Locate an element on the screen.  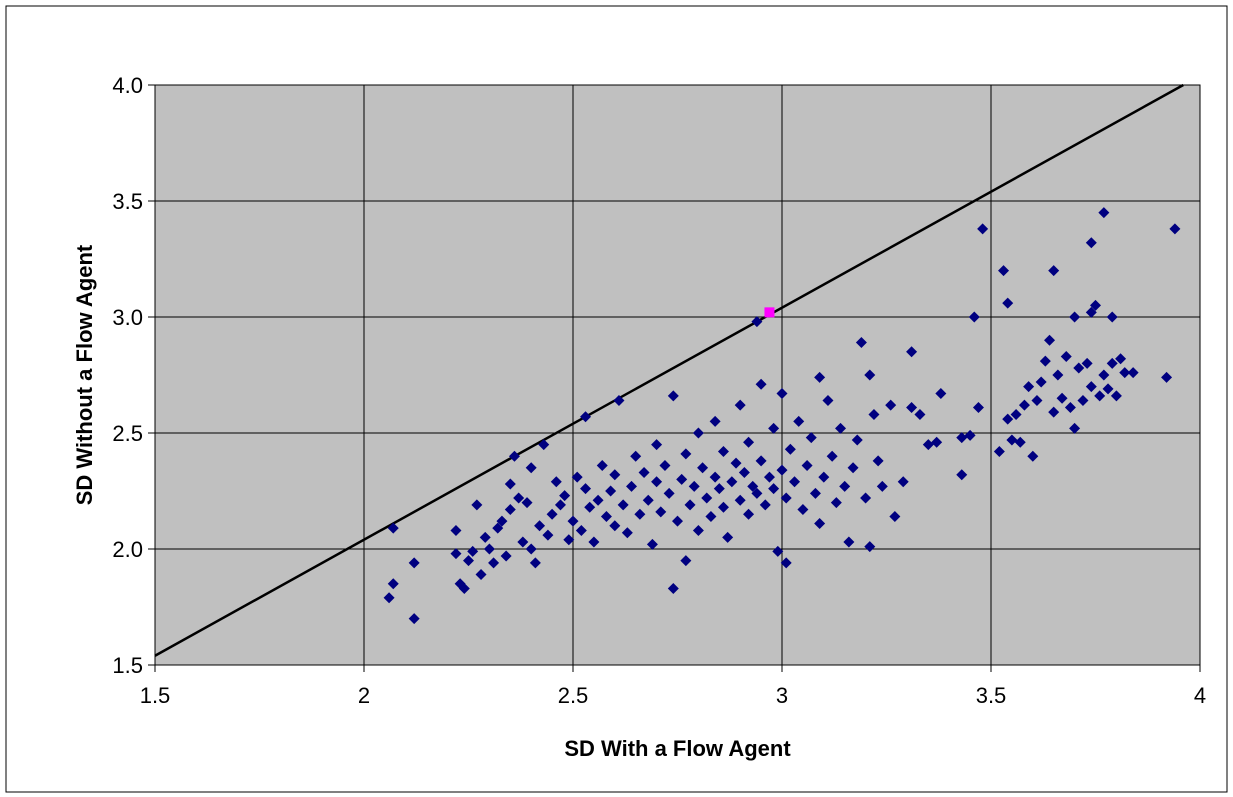
highlight-point is located at coordinates (769, 312).